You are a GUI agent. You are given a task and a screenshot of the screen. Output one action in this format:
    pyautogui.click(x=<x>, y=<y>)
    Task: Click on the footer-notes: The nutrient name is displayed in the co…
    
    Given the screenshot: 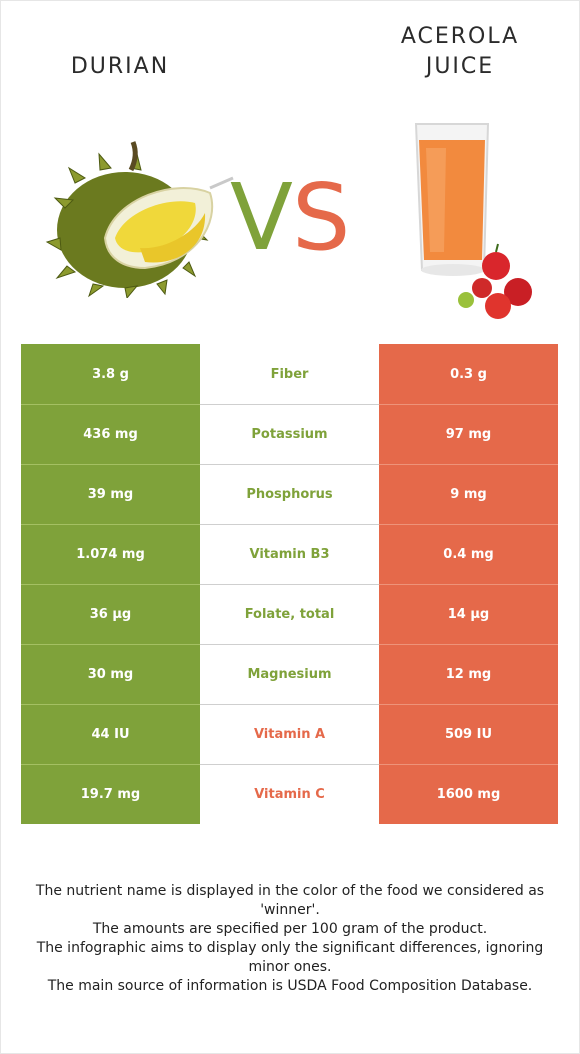 What is the action you would take?
    pyautogui.click(x=290, y=939)
    